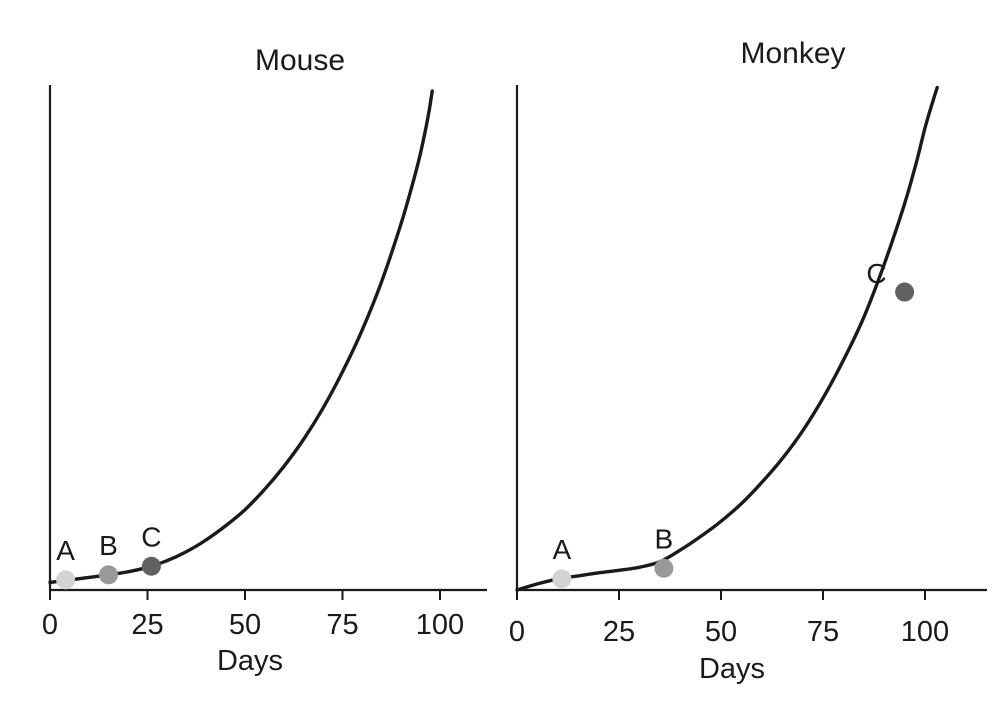 The width and height of the screenshot is (1008, 707). What do you see at coordinates (876, 273) in the screenshot?
I see `monkey-point-label-c: C` at bounding box center [876, 273].